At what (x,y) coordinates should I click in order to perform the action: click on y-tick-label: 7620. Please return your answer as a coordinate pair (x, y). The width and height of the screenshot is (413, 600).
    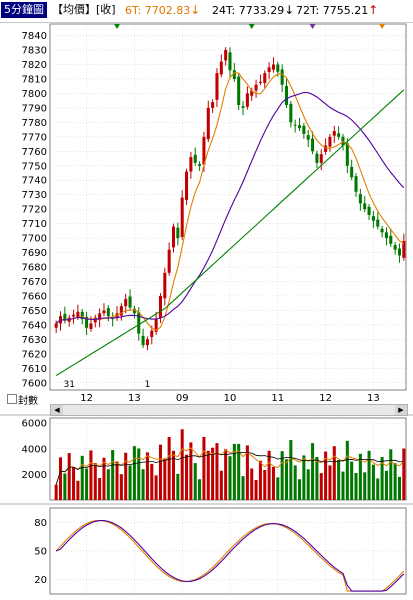
    Looking at the image, I should click on (34, 354).